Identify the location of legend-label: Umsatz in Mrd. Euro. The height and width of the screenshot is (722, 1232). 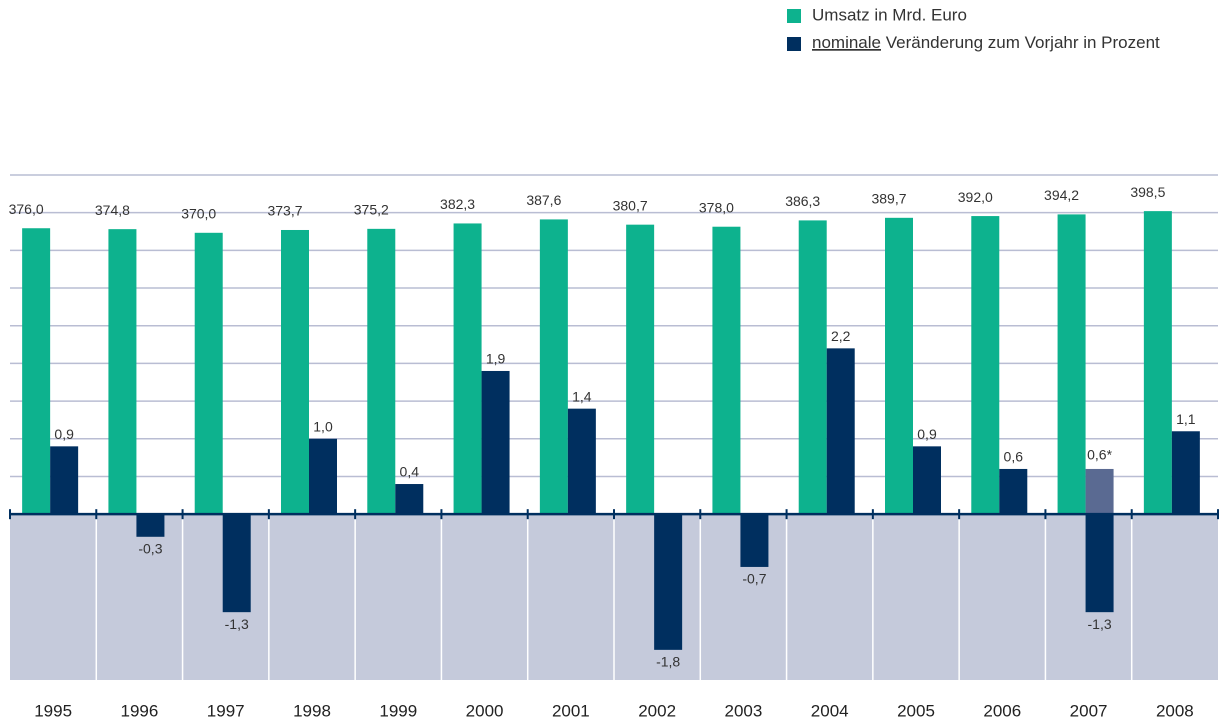
(889, 14).